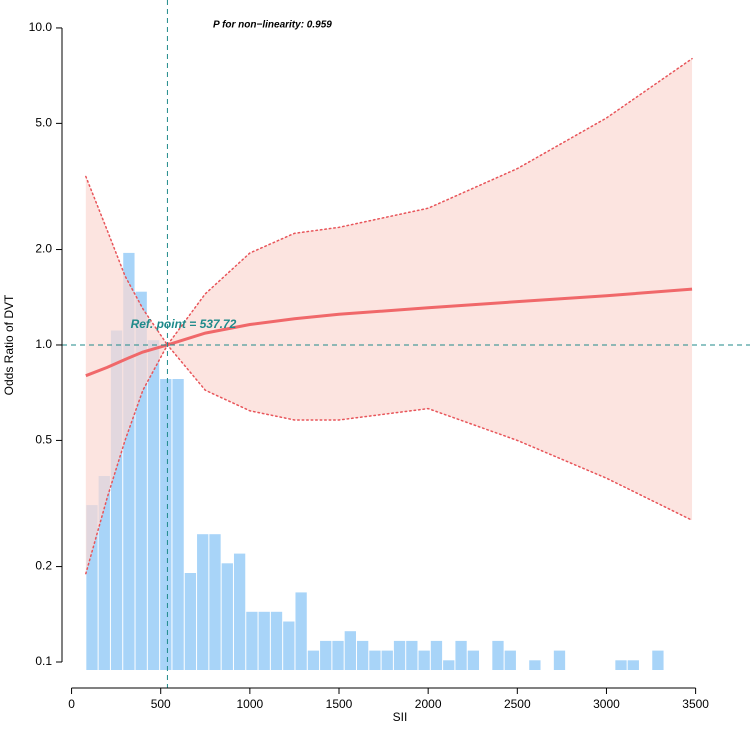 The width and height of the screenshot is (750, 750). I want to click on y-tick-label: 0.5, so click(43, 440).